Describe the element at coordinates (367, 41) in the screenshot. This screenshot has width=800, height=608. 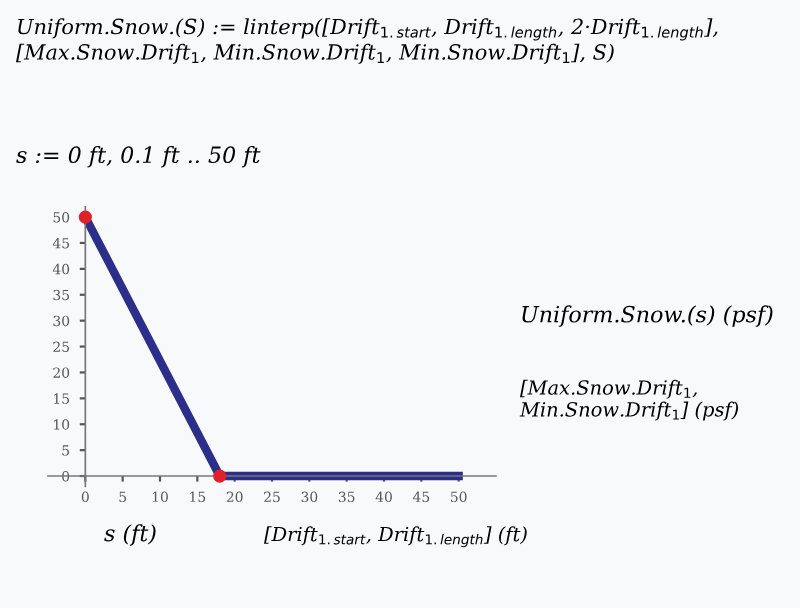
I see `chart-title: Uniform.Snow.(S) := linterp([Drift$_{1.start}$, Drift$_{1.length}$, 2·Drift$_{1.length}$], [Max.Snow.Drift$_{1}$, Min.Snow.Drift$_{1}$, Min.Snow.Drift$_{1}$], S)` at that location.